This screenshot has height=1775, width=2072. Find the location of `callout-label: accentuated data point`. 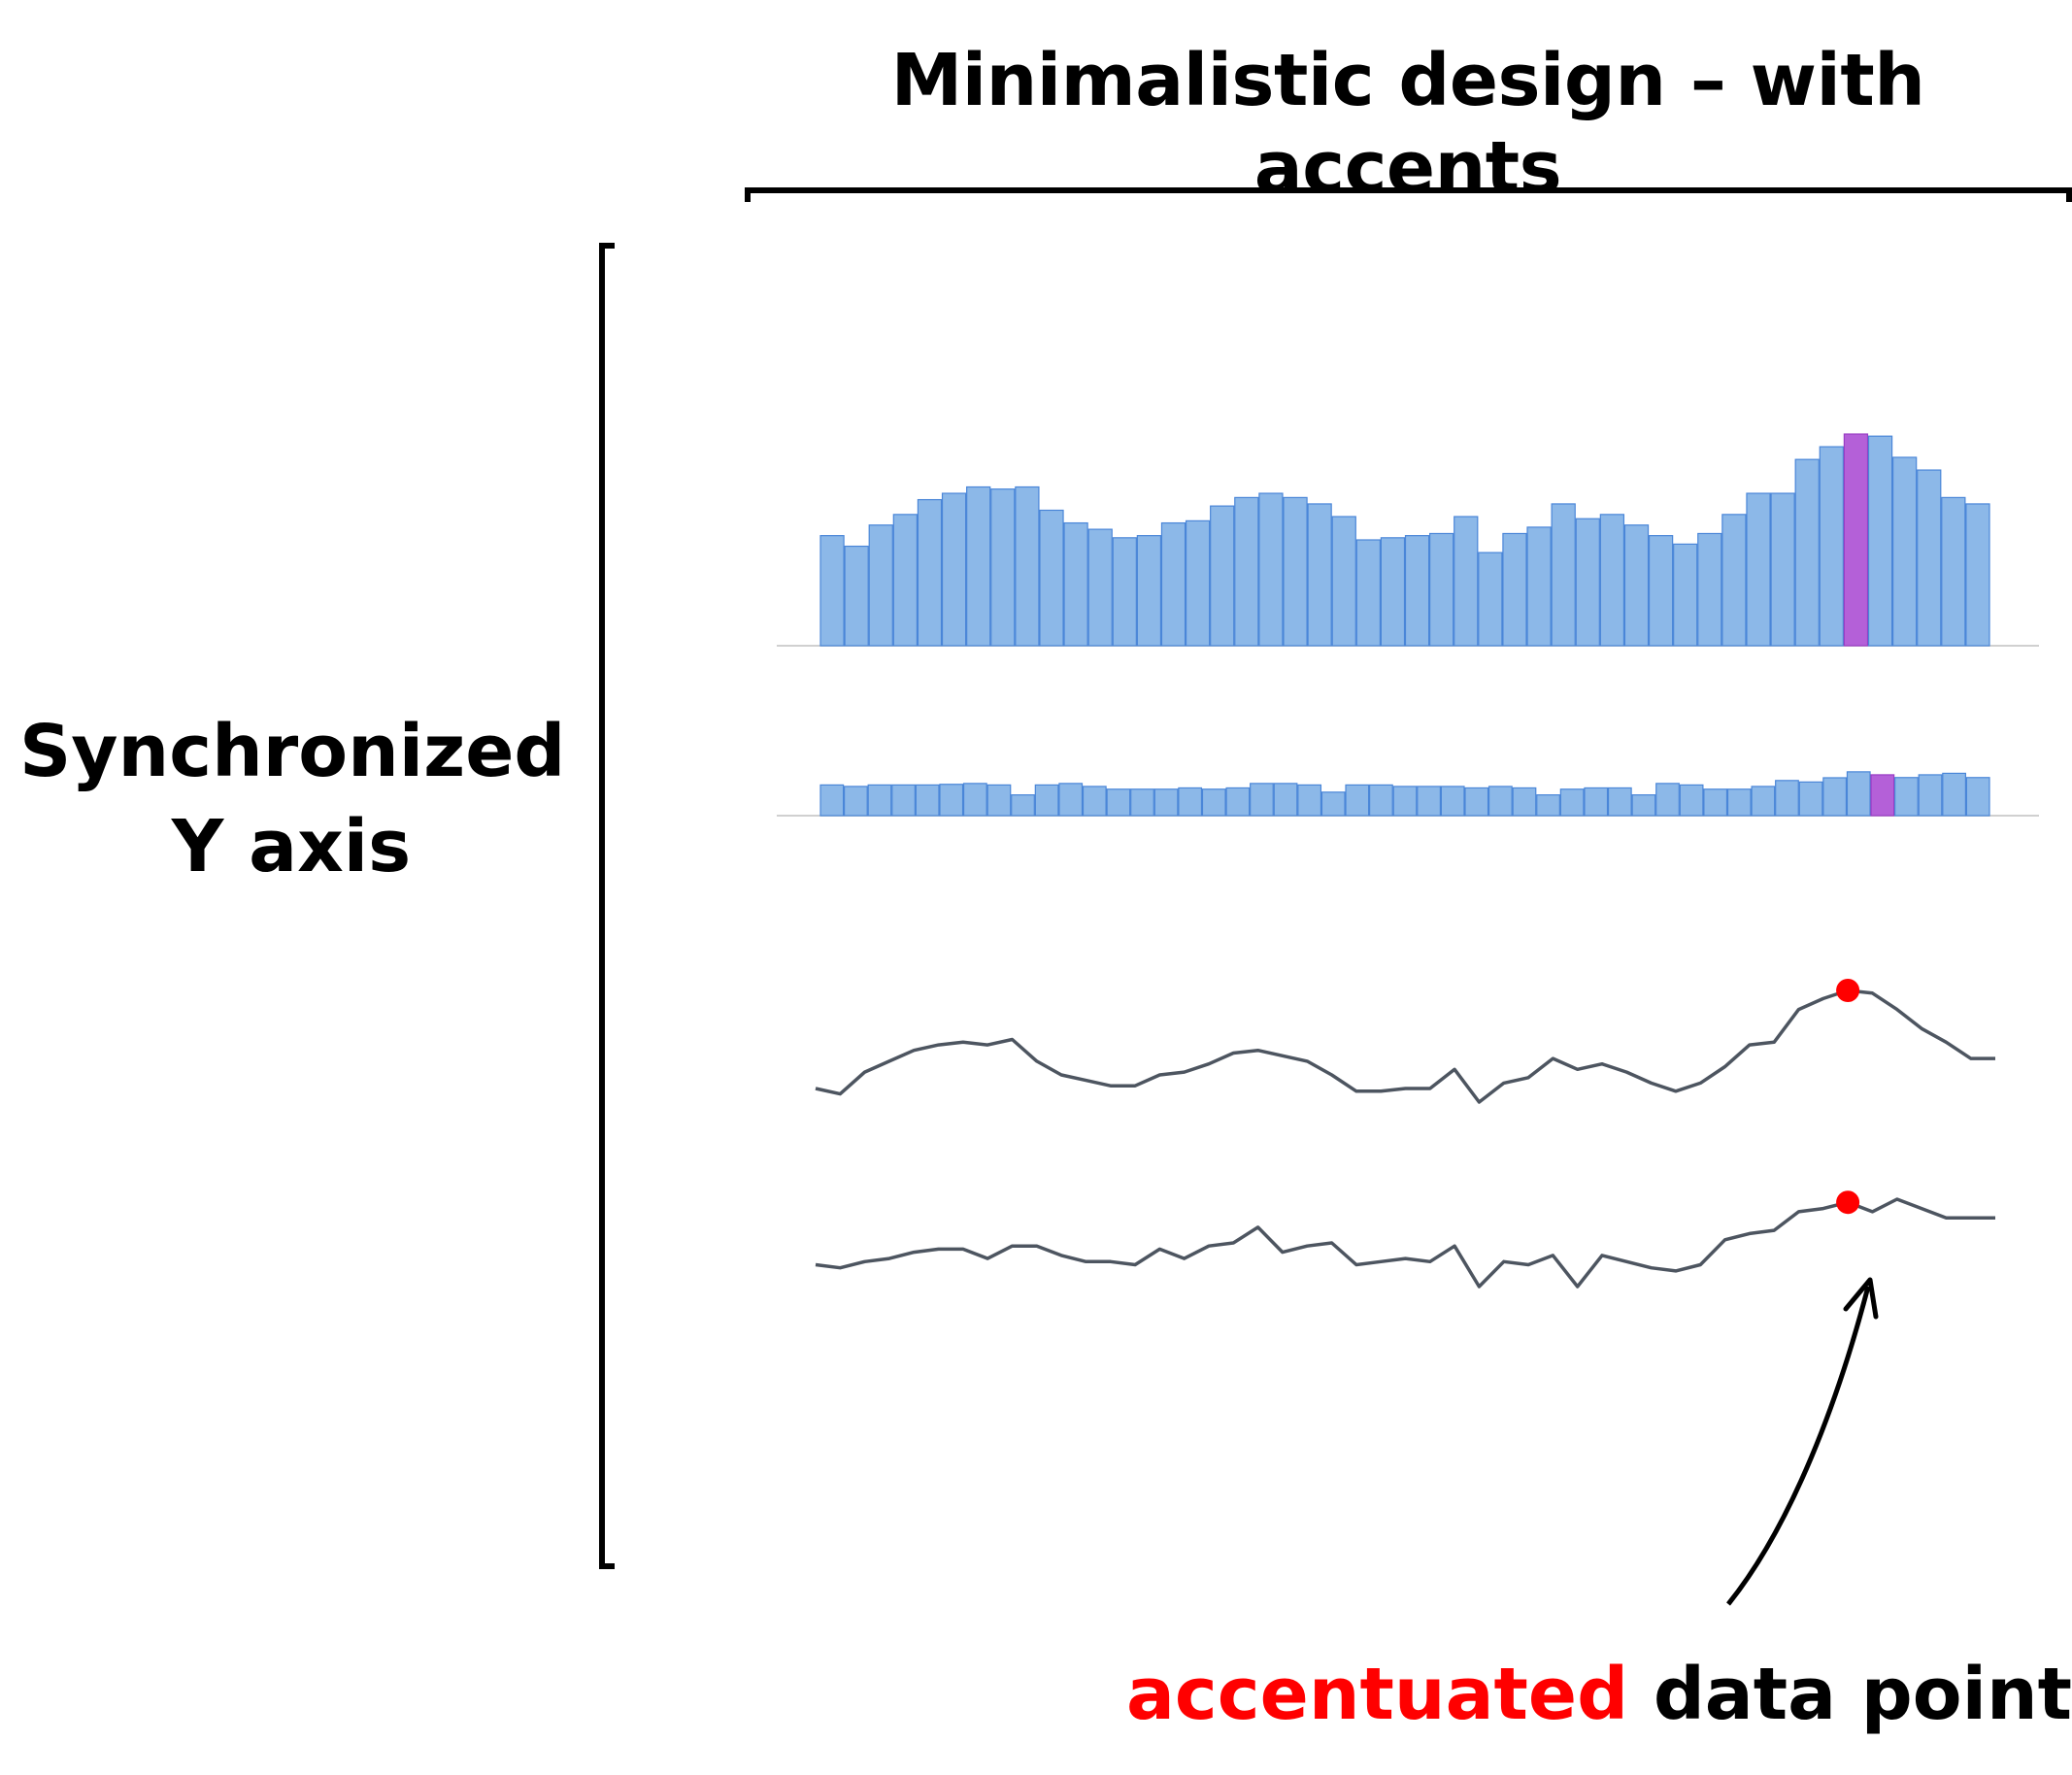

callout-label: accentuated data point is located at coordinates (1599, 1694).